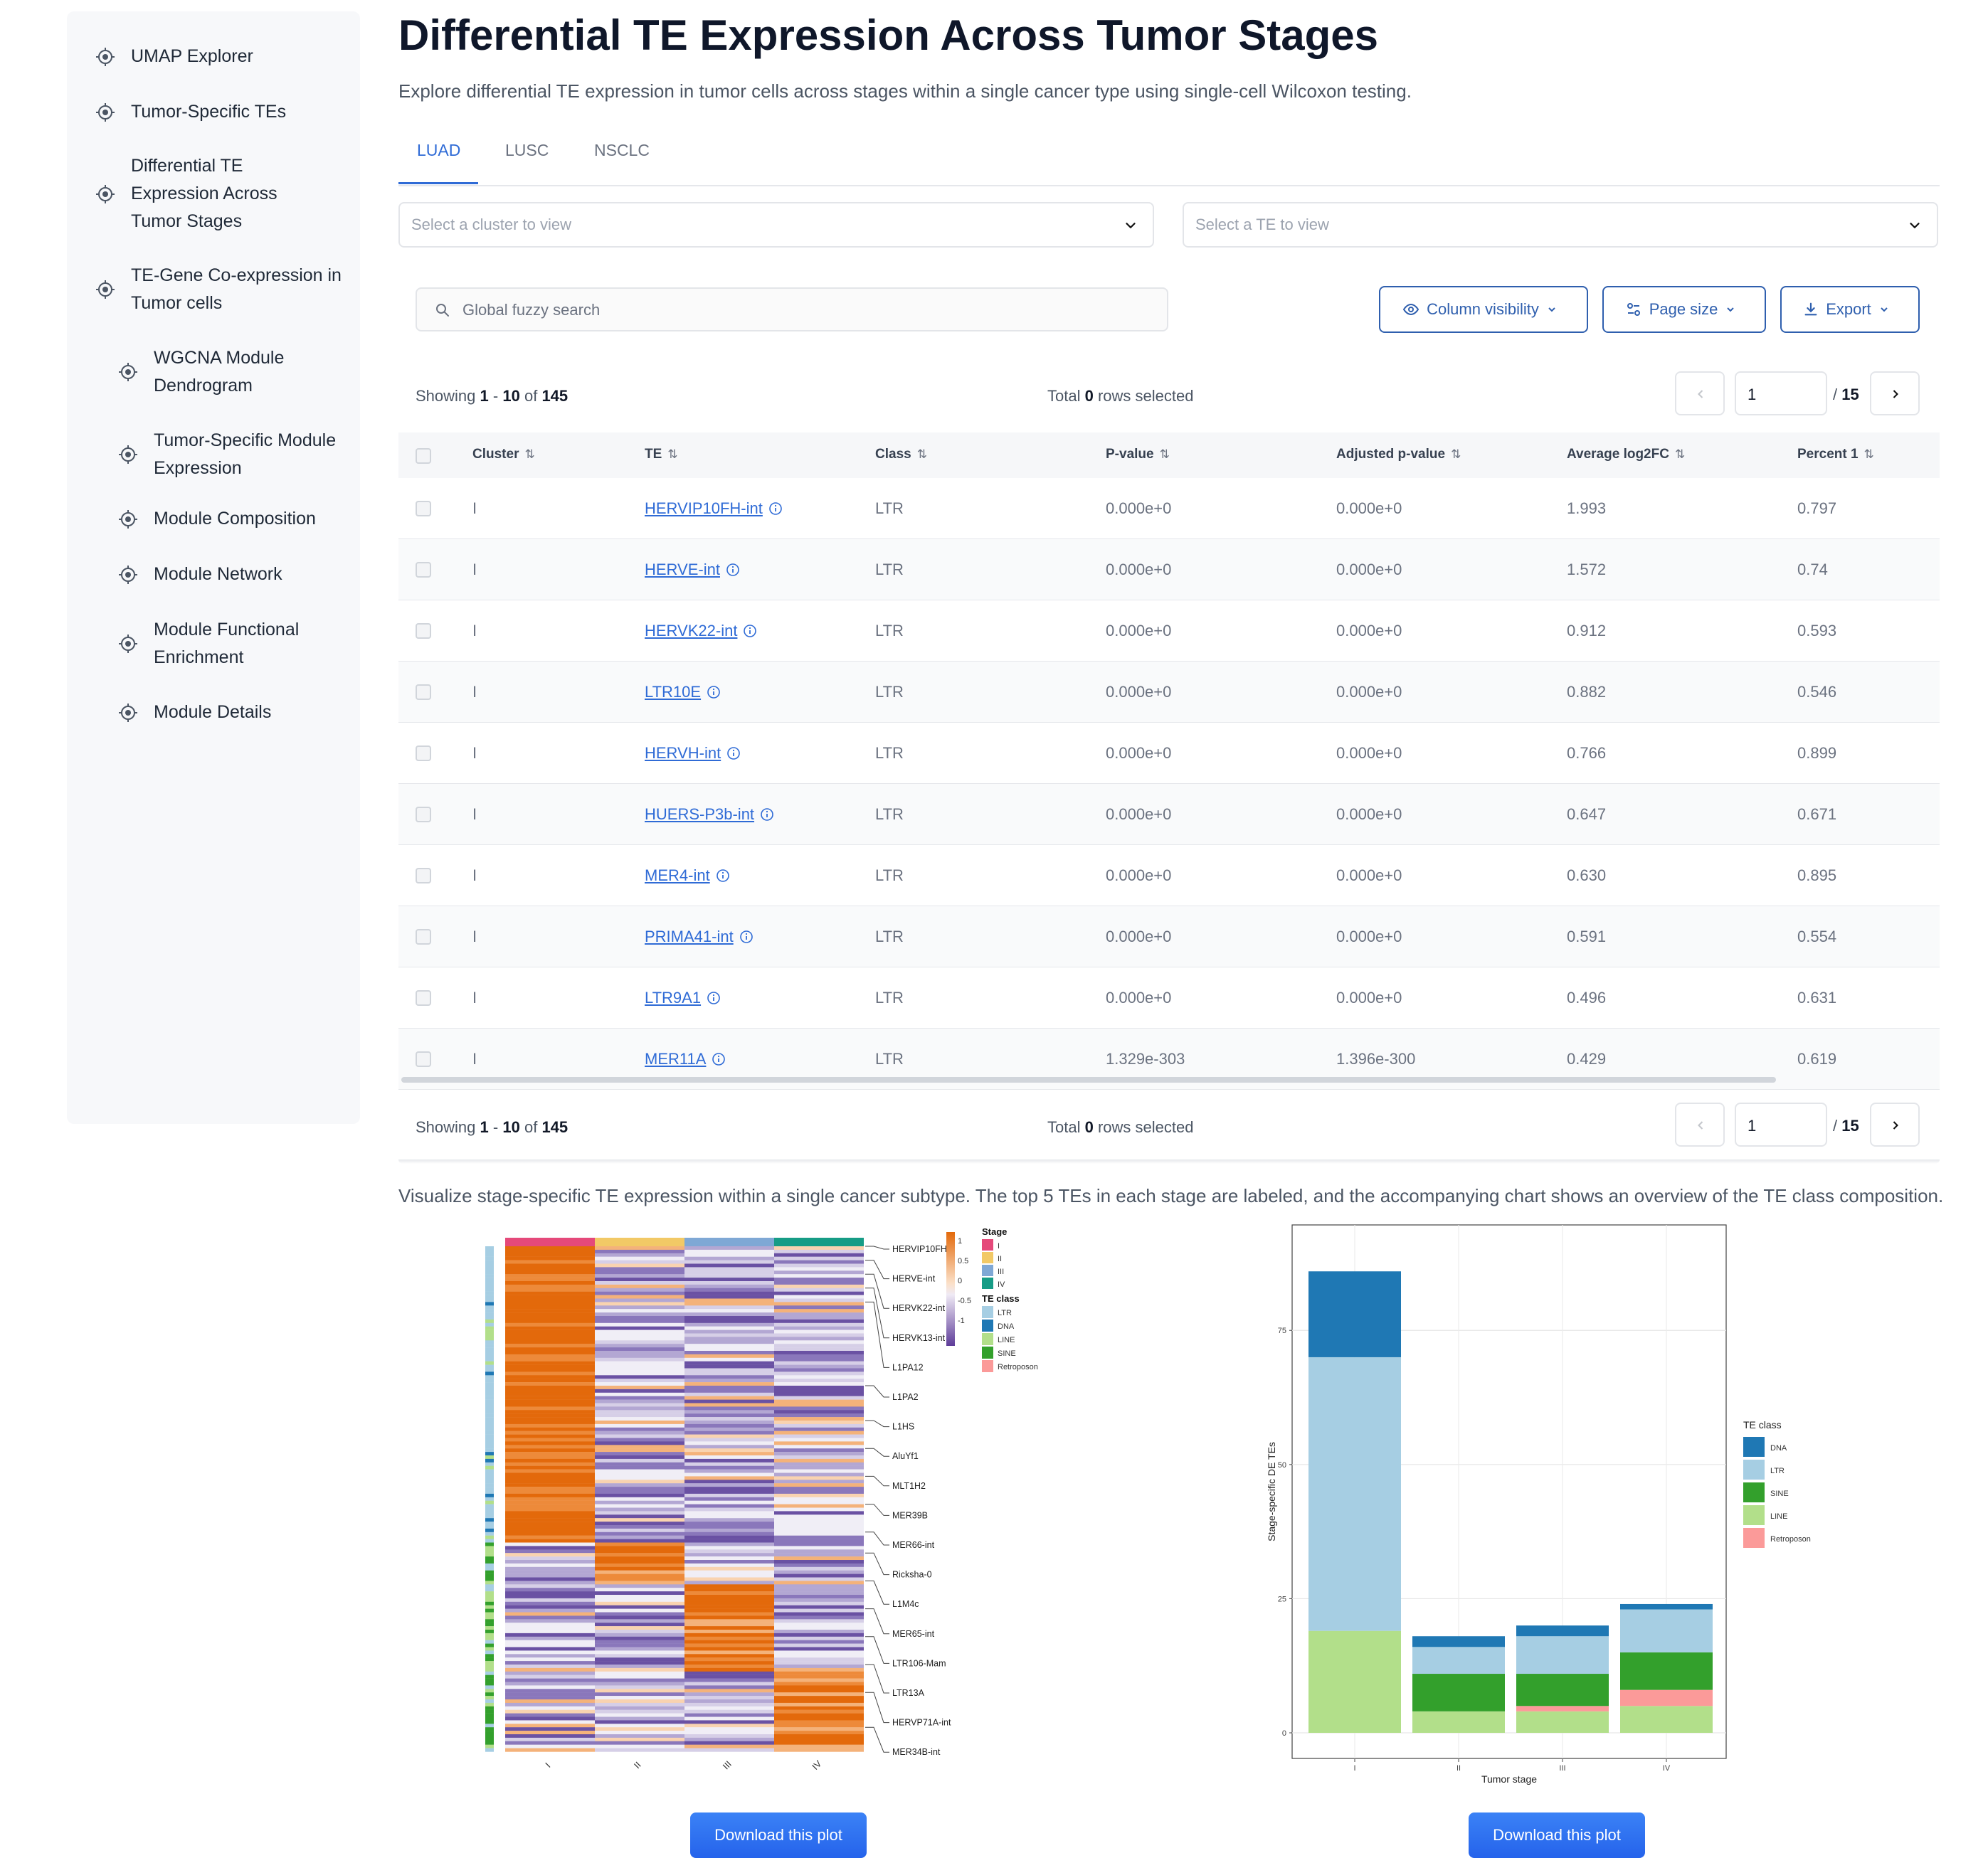 The height and width of the screenshot is (1863, 1988). I want to click on column-header-class: Class ⇅, so click(901, 454).